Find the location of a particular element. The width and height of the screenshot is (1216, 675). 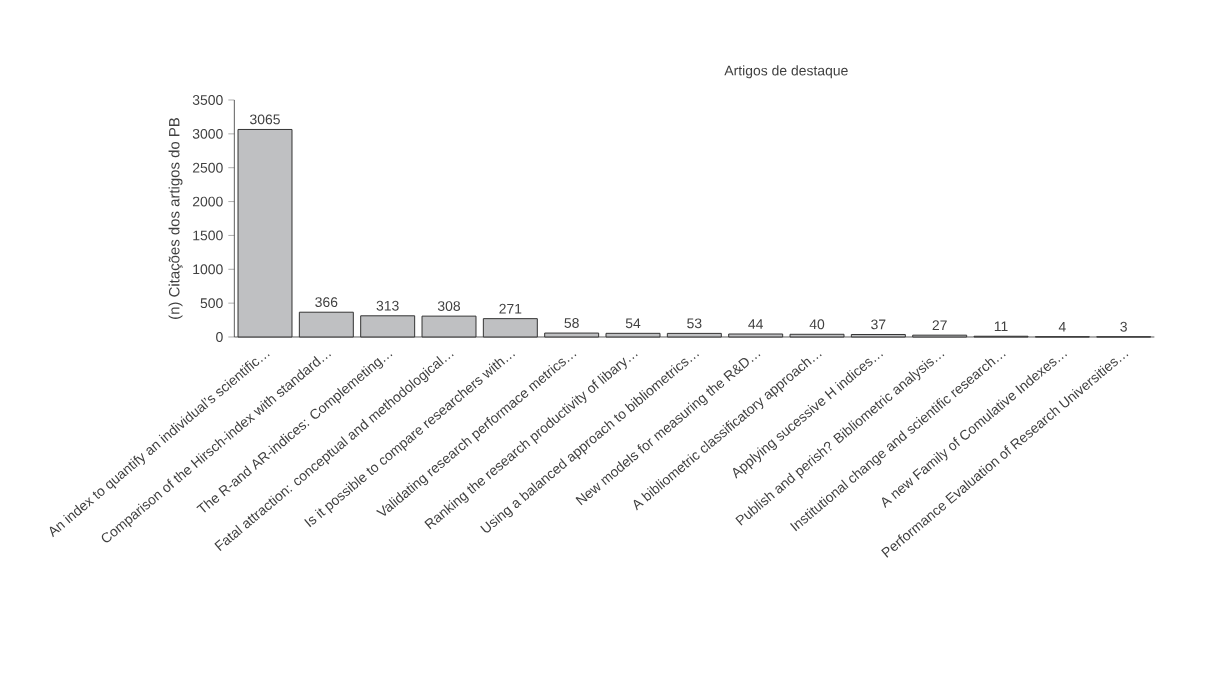

data-label: 37 is located at coordinates (878, 324).